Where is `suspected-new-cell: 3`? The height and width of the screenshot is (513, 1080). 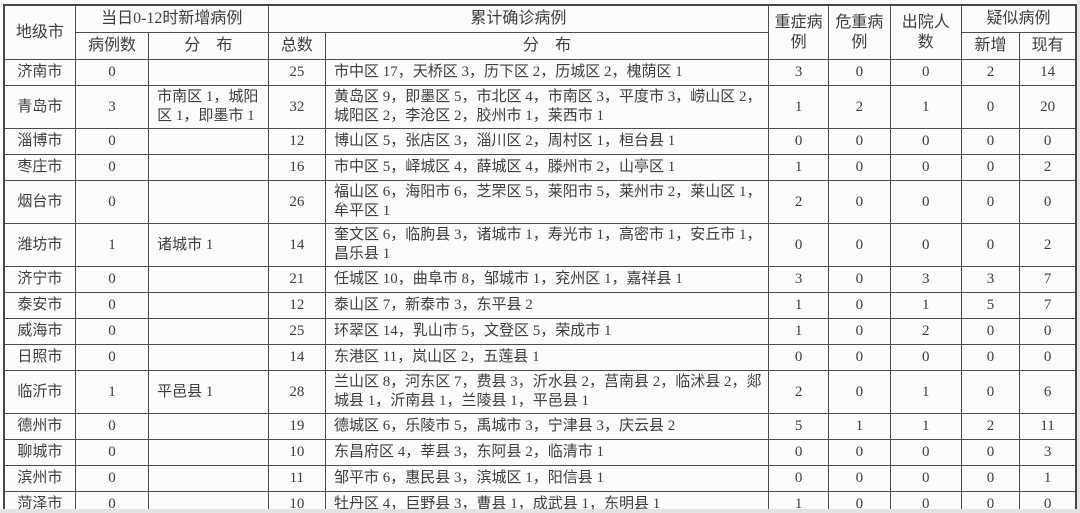 suspected-new-cell: 3 is located at coordinates (990, 279).